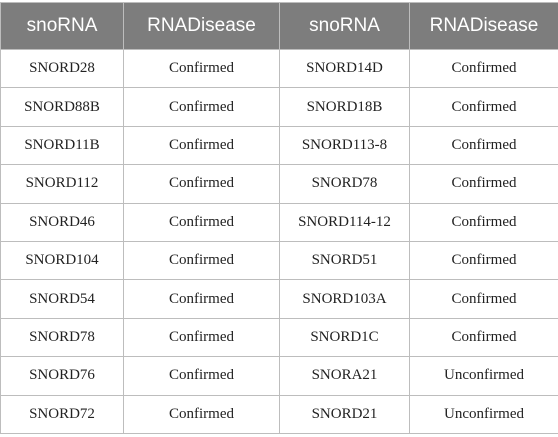 The image size is (558, 437). I want to click on table-cell: SNORD21, so click(345, 414).